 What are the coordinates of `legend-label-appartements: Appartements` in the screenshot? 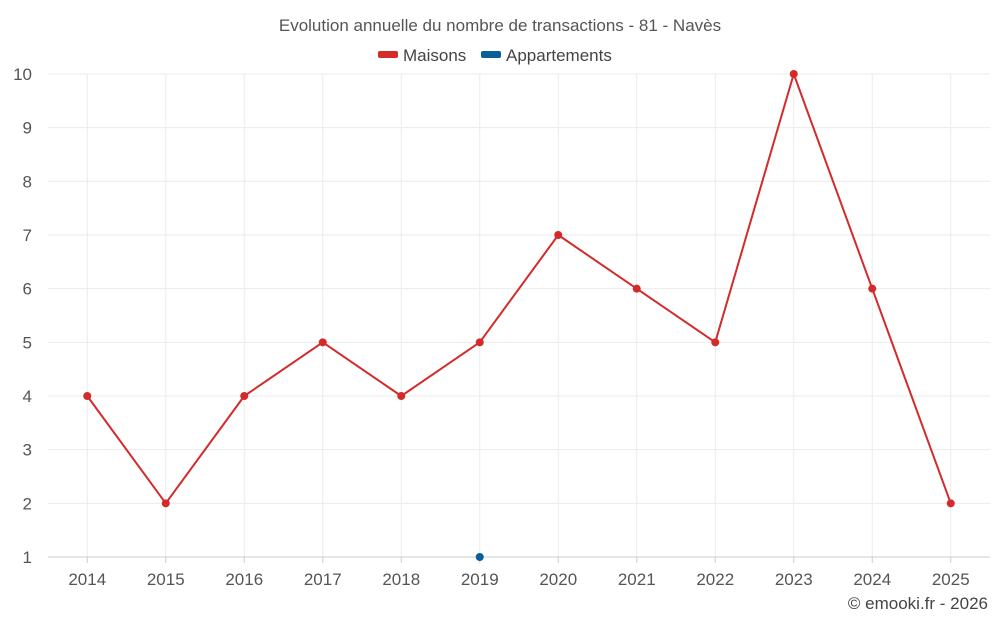 It's located at (559, 55).